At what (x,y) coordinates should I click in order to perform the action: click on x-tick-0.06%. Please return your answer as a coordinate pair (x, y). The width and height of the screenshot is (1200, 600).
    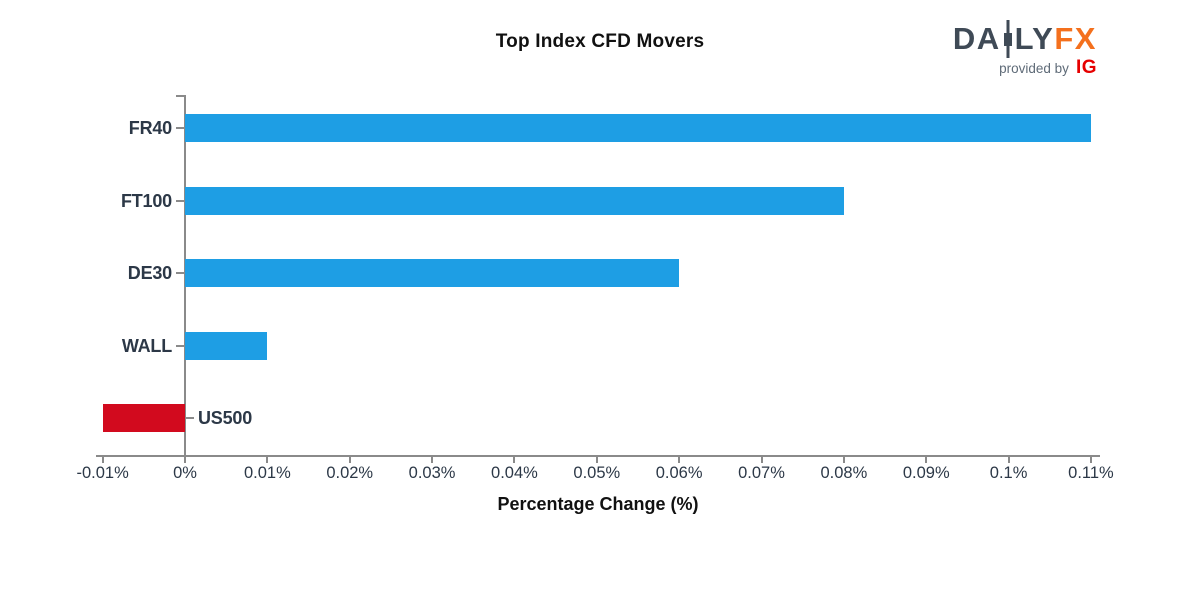
    Looking at the image, I should click on (679, 459).